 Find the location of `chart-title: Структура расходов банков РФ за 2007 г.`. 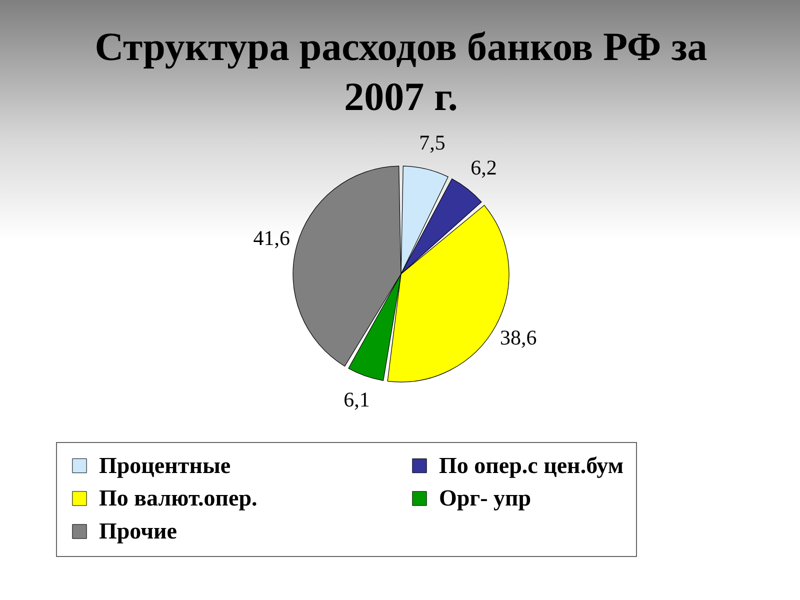

chart-title: Структура расходов банков РФ за 2007 г. is located at coordinates (401, 71).